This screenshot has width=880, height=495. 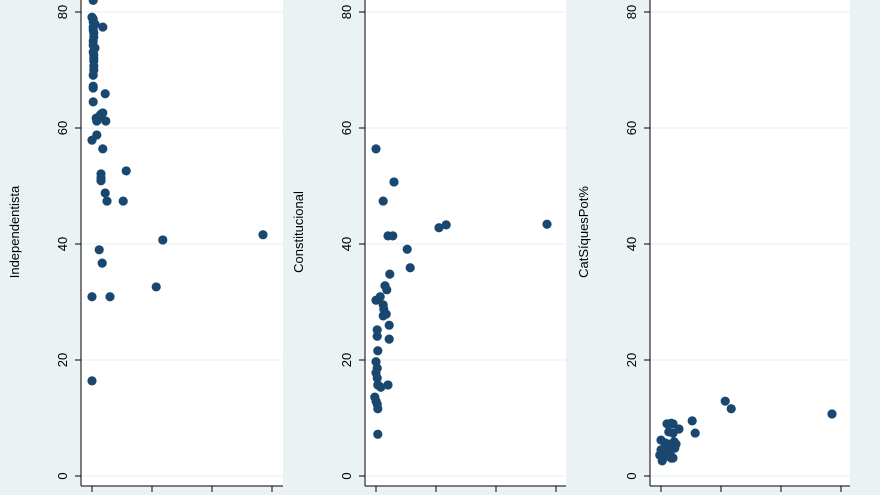 What do you see at coordinates (298, 232) in the screenshot?
I see `y-axis-title: Constitucional` at bounding box center [298, 232].